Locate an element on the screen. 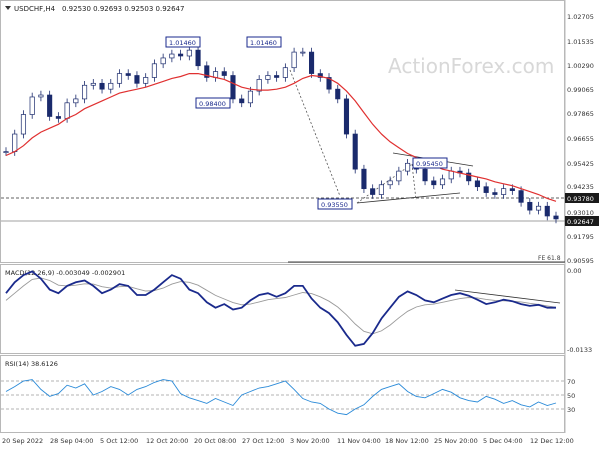 Image resolution: width=600 pixels, height=450 pixels. x-tick: 3 Nov 20:00 is located at coordinates (310, 441).